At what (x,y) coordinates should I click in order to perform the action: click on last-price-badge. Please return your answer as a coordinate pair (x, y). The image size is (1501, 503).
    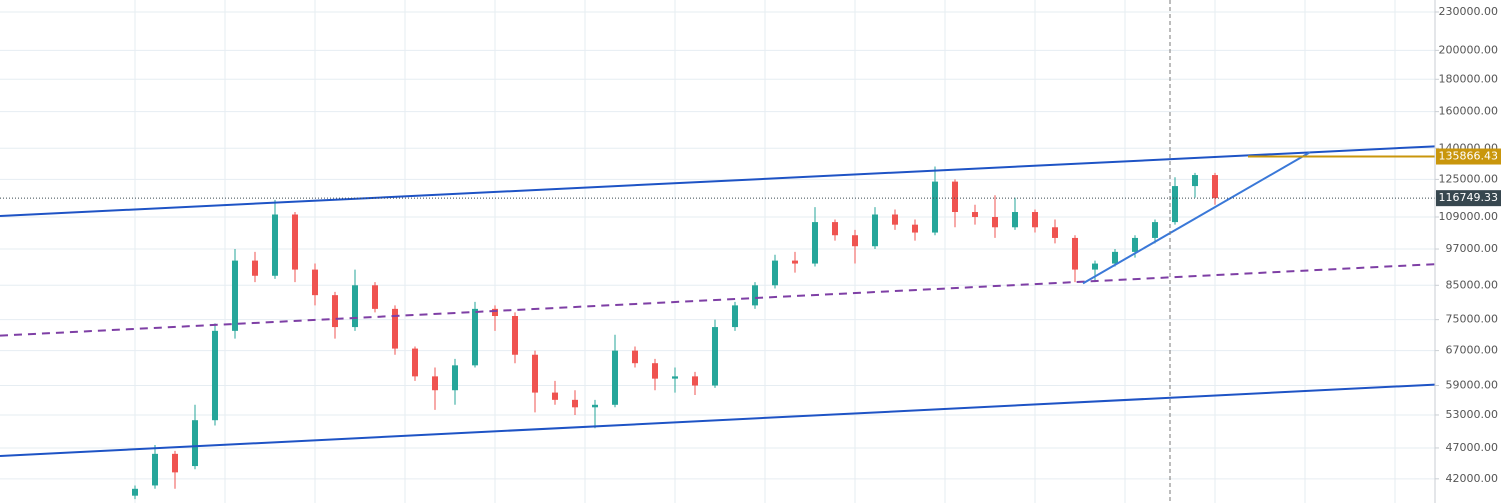
    Looking at the image, I should click on (1468, 198).